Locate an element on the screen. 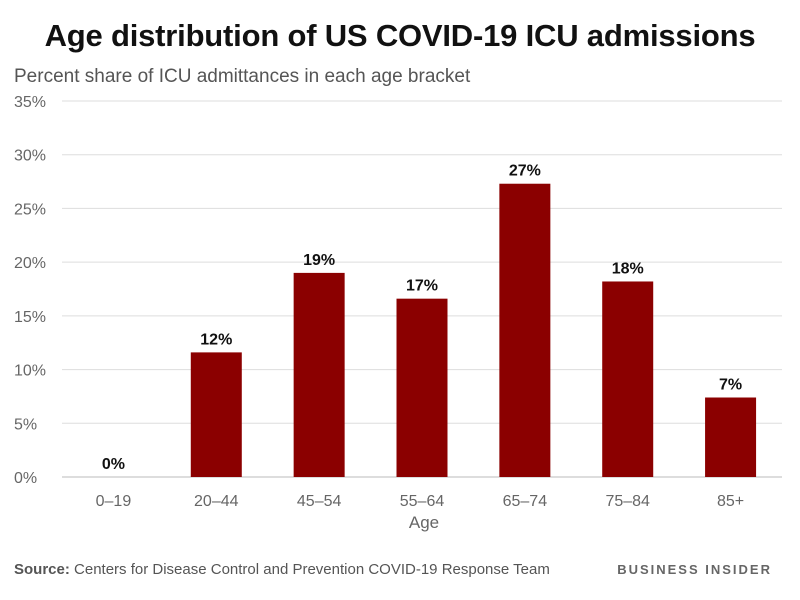 This screenshot has height=600, width=800. y-tick-label: 10% is located at coordinates (30, 371).